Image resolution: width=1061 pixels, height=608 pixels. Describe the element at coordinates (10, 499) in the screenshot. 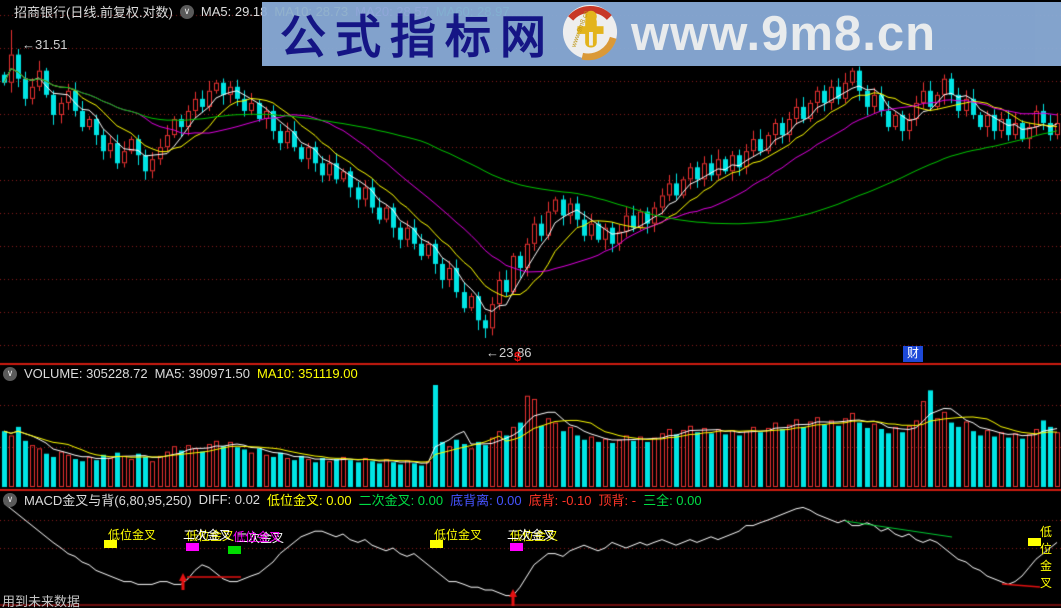

I see `collapse-macd-icon: ∨` at that location.